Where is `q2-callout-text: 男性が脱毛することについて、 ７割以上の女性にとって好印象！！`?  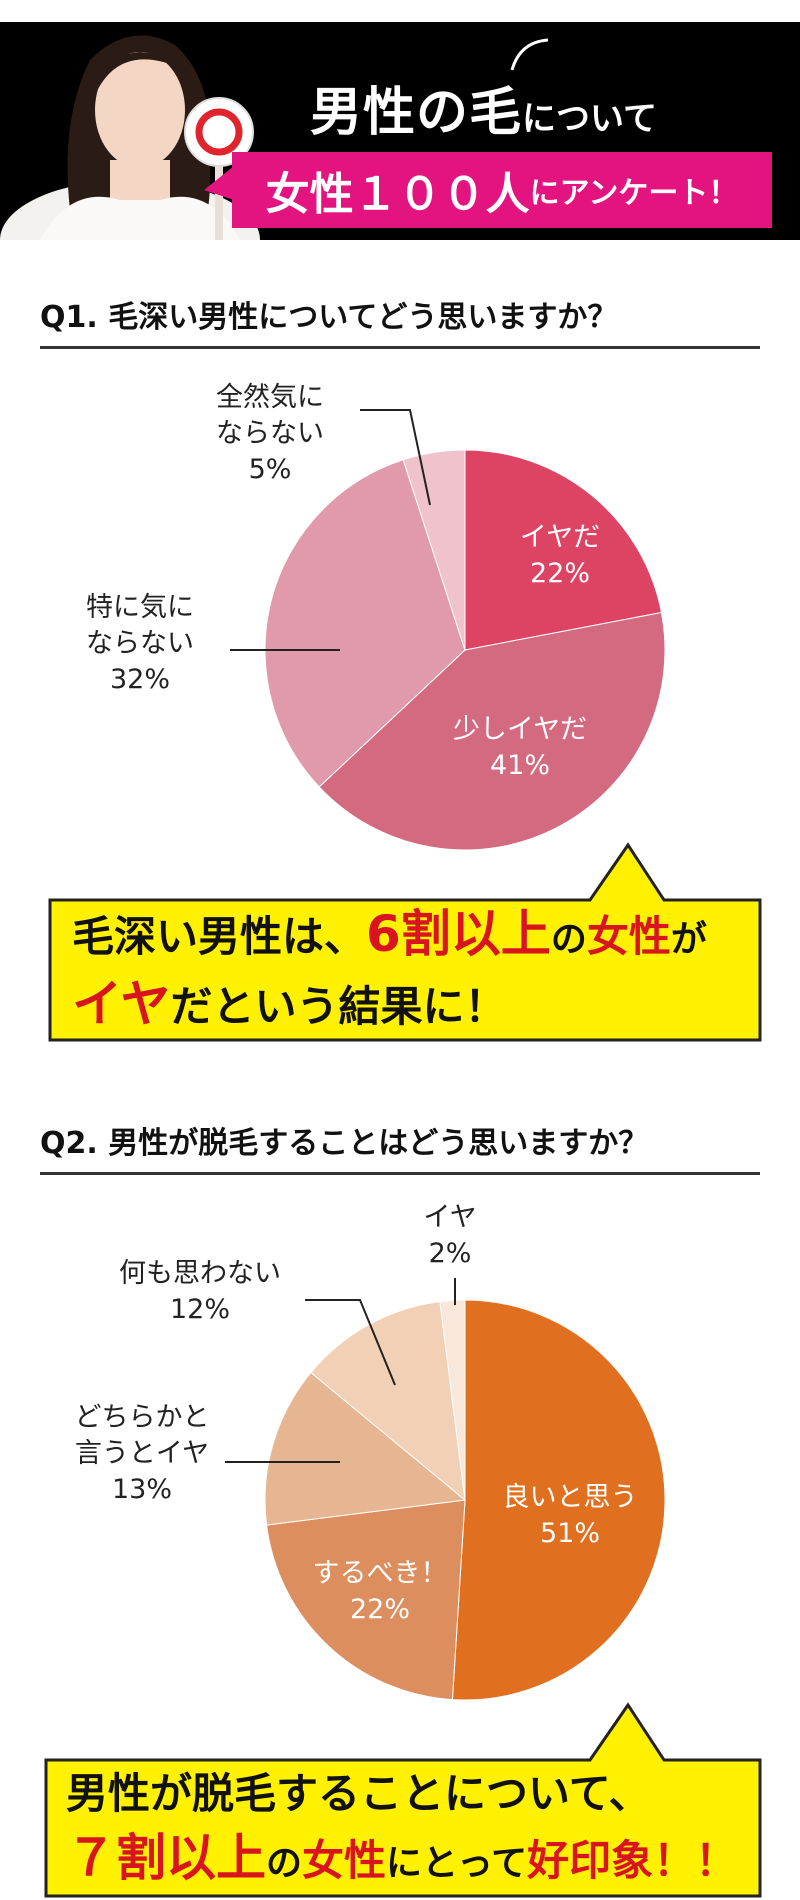 q2-callout-text: 男性が脱毛することについて、 ７割以上の女性にとって好印象！！ is located at coordinates (402, 1828).